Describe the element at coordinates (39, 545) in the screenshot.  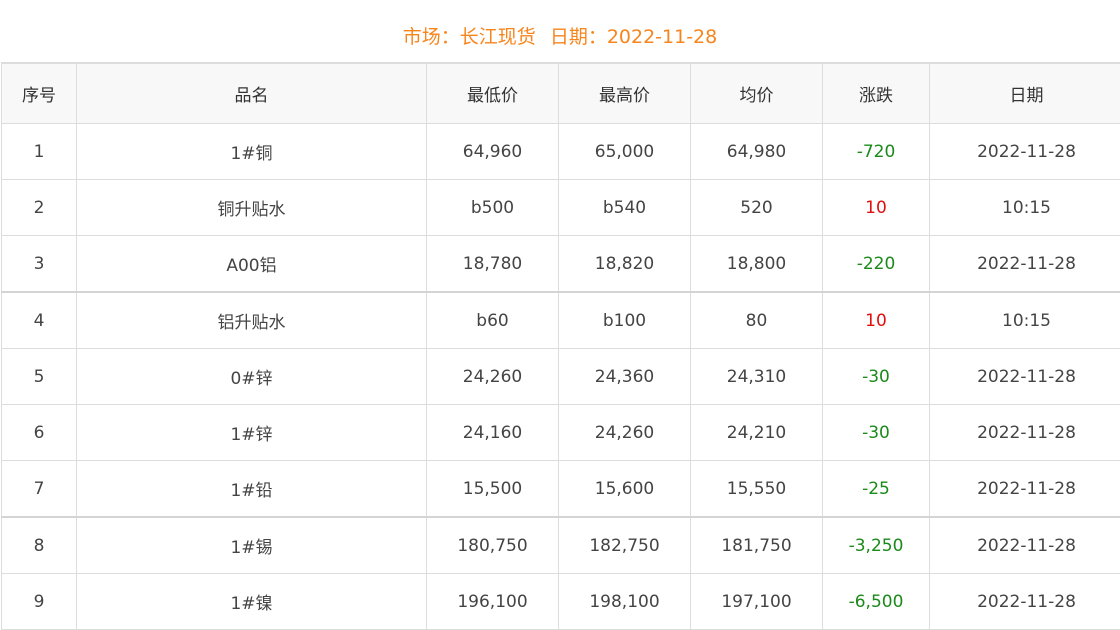
I see `table-cell: 8` at that location.